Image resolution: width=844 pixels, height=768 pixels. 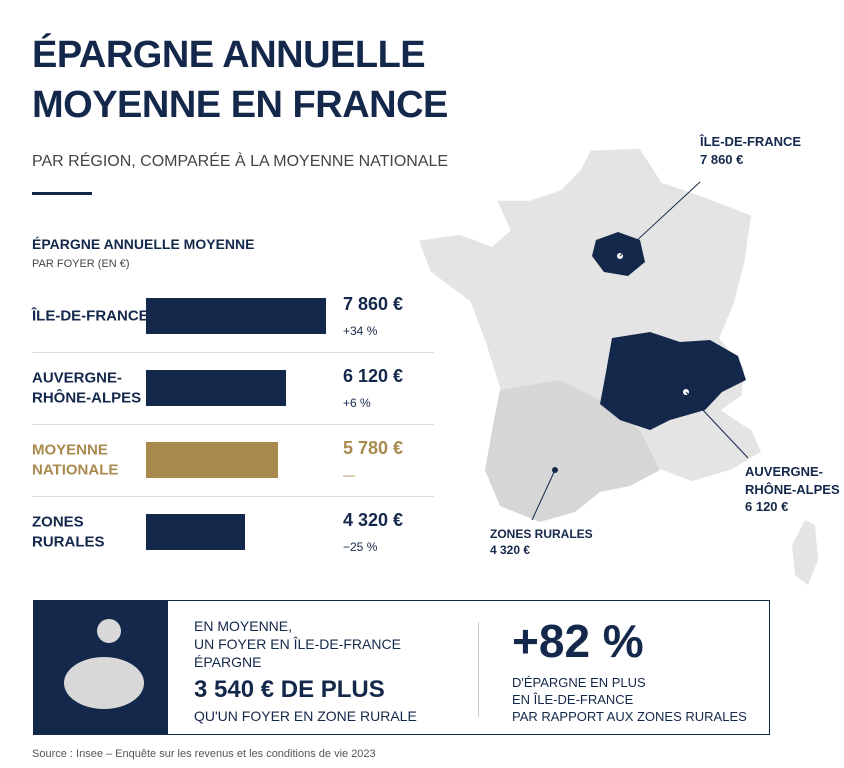 What do you see at coordinates (510, 550) in the screenshot?
I see `map-value: 4 320 €` at bounding box center [510, 550].